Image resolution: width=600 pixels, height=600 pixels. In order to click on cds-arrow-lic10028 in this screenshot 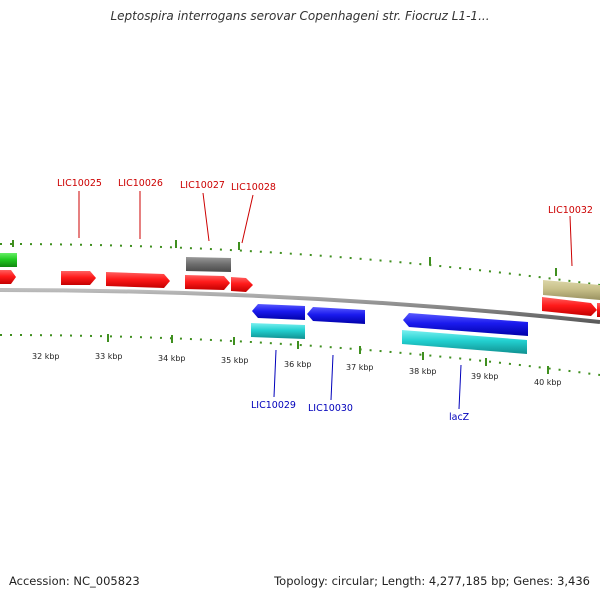, I will do `click(242, 284)`.